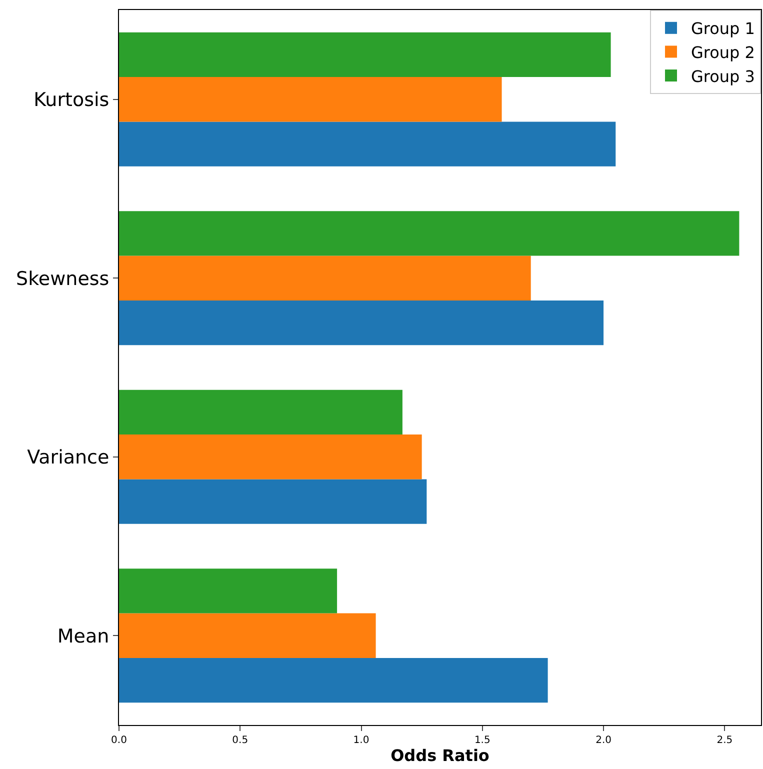 This screenshot has height=769, width=763. I want to click on x-tick-label: 2.0, so click(604, 740).